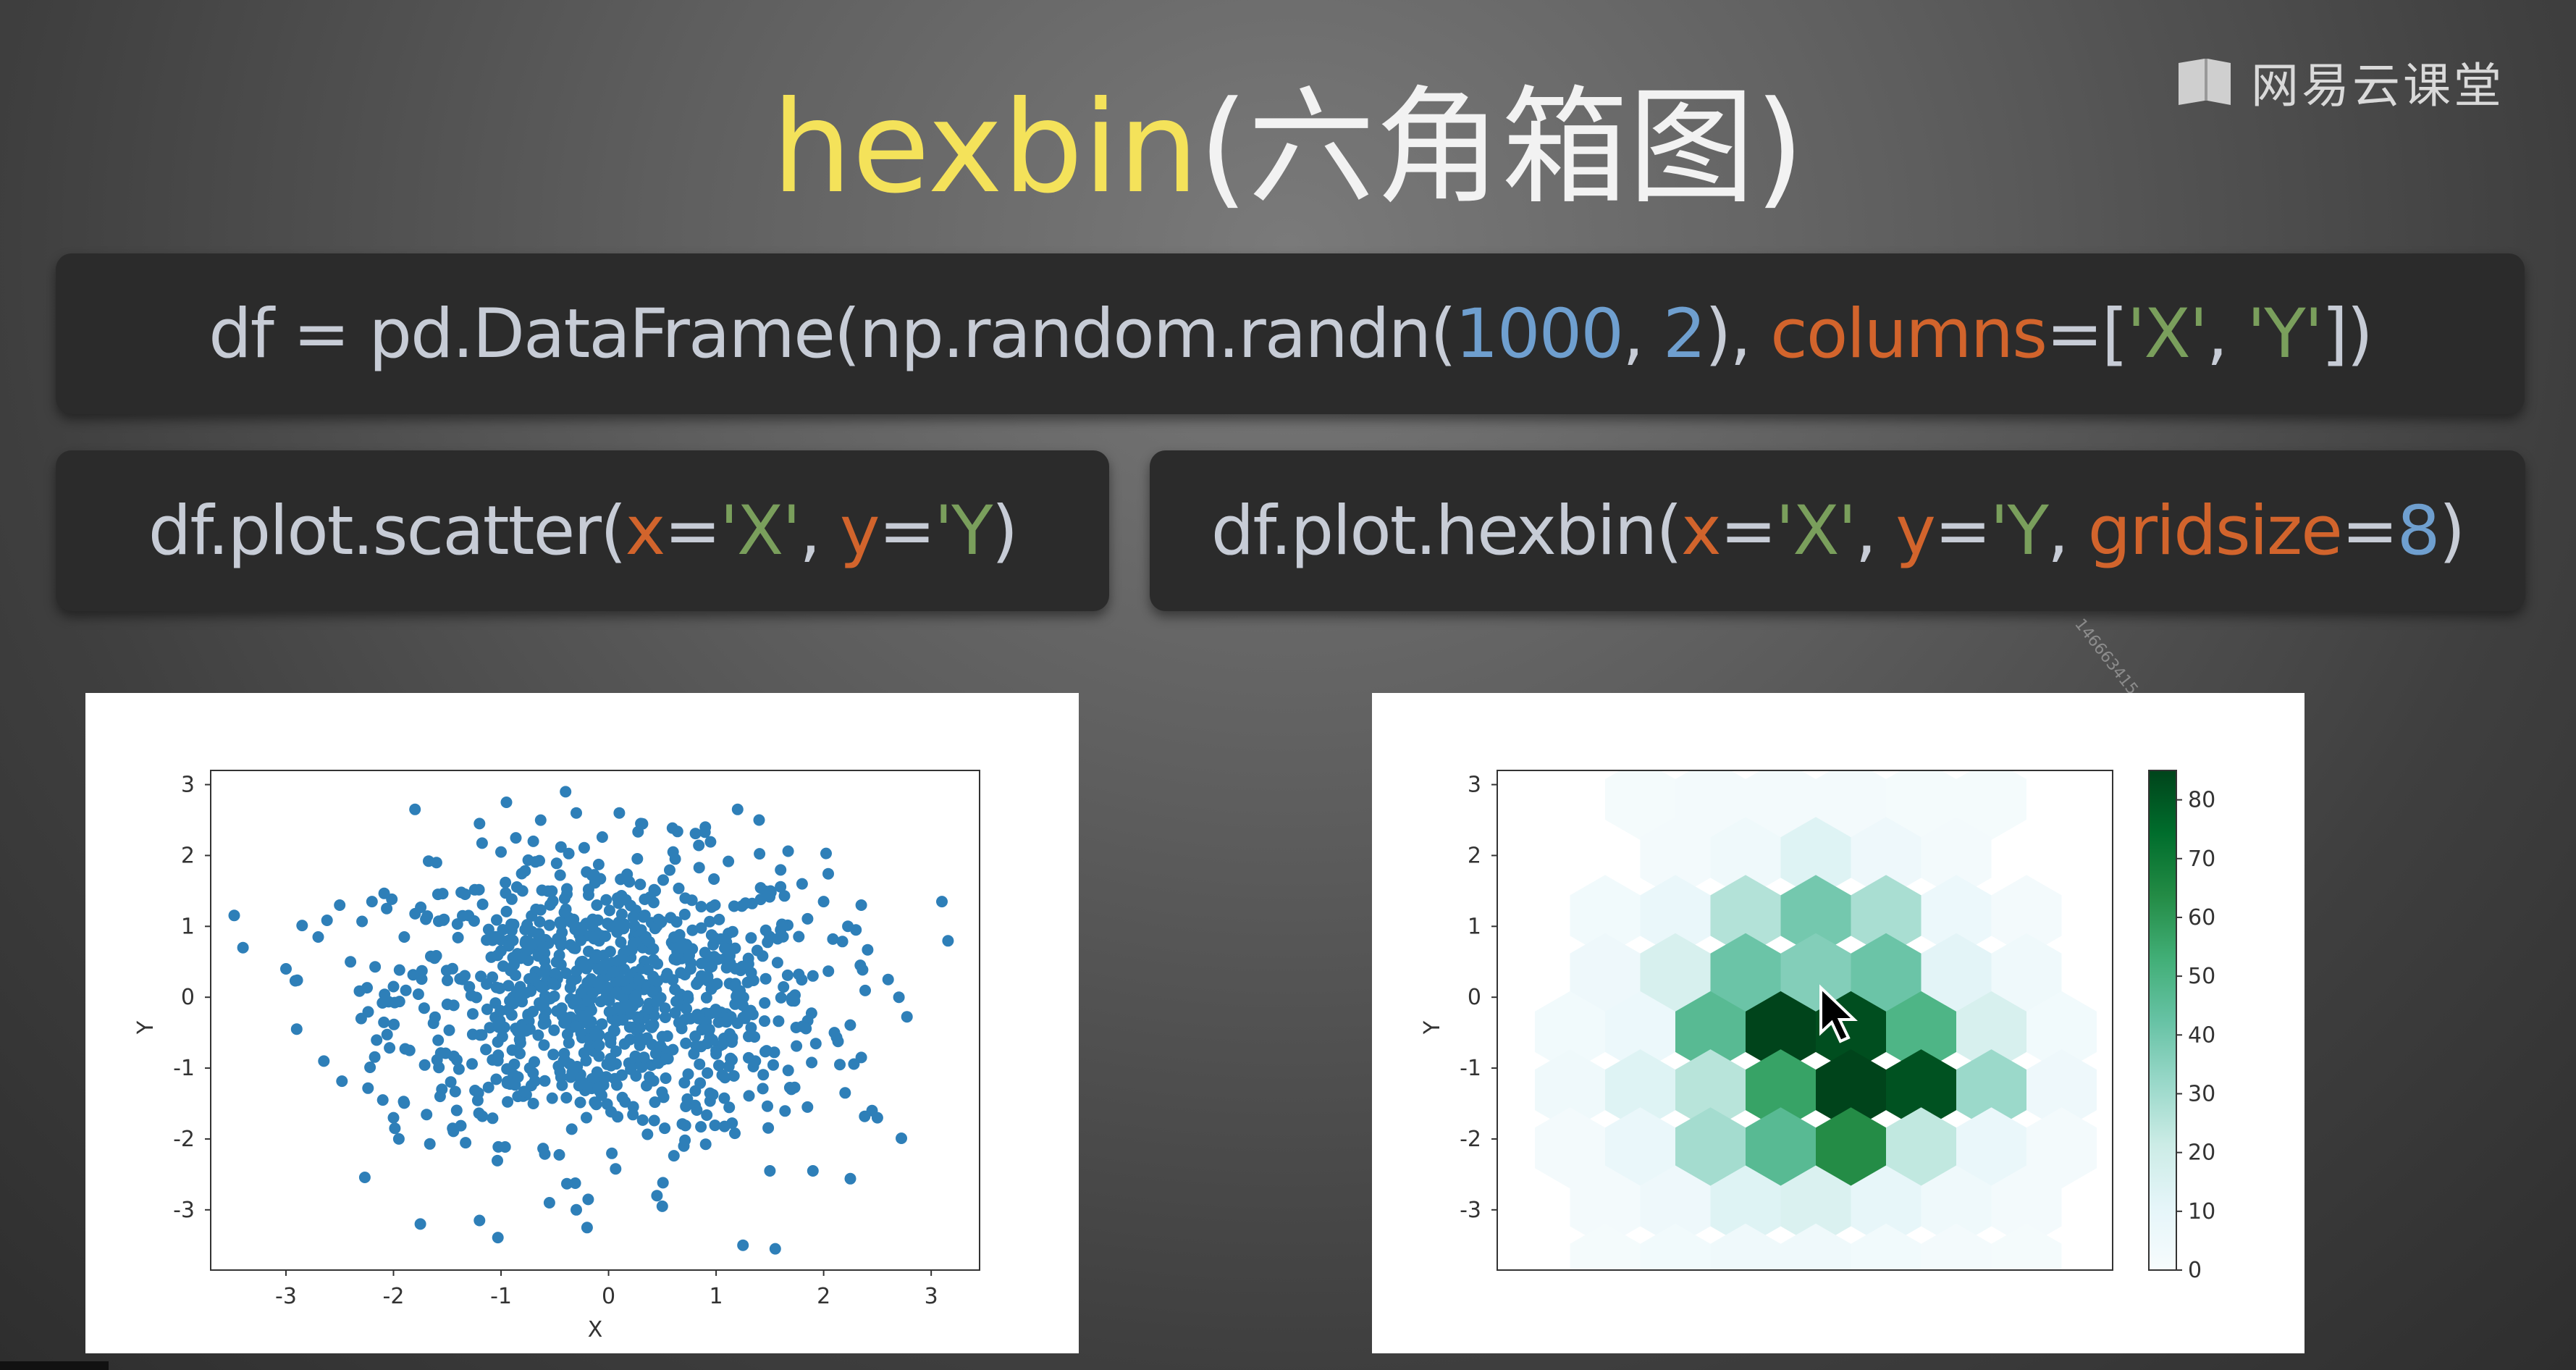  Describe the element at coordinates (188, 785) in the screenshot. I see `y-tick-label: 3` at that location.